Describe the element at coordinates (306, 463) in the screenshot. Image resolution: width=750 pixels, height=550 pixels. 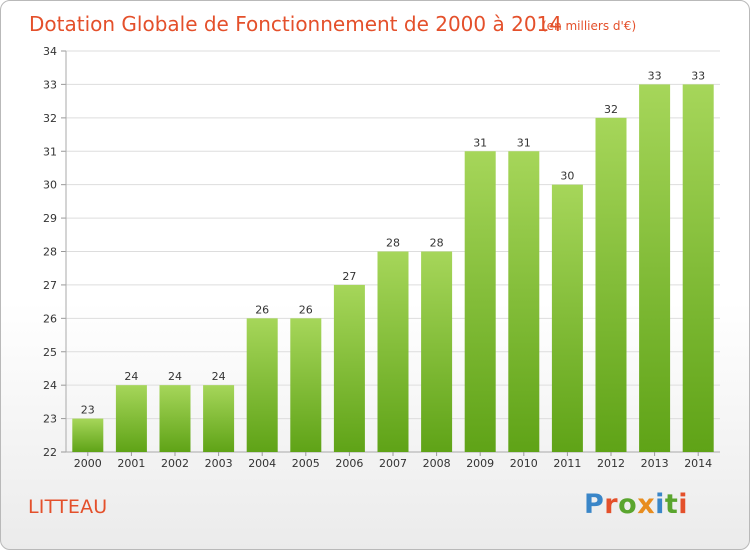
I see `x-tick-label: 2005` at that location.